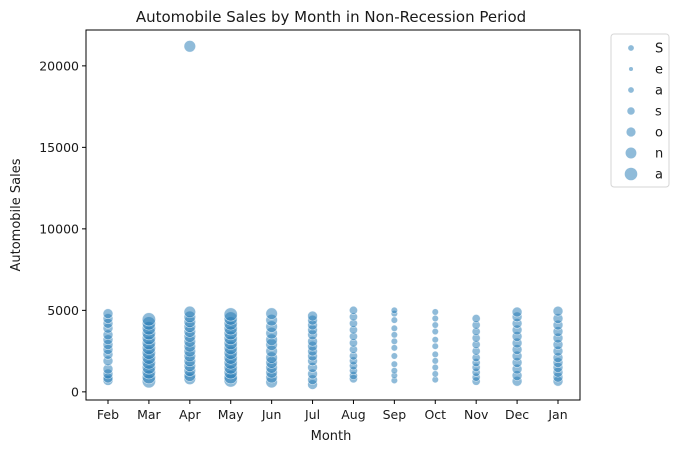  What do you see at coordinates (658, 112) in the screenshot?
I see `legend-label: s` at bounding box center [658, 112].